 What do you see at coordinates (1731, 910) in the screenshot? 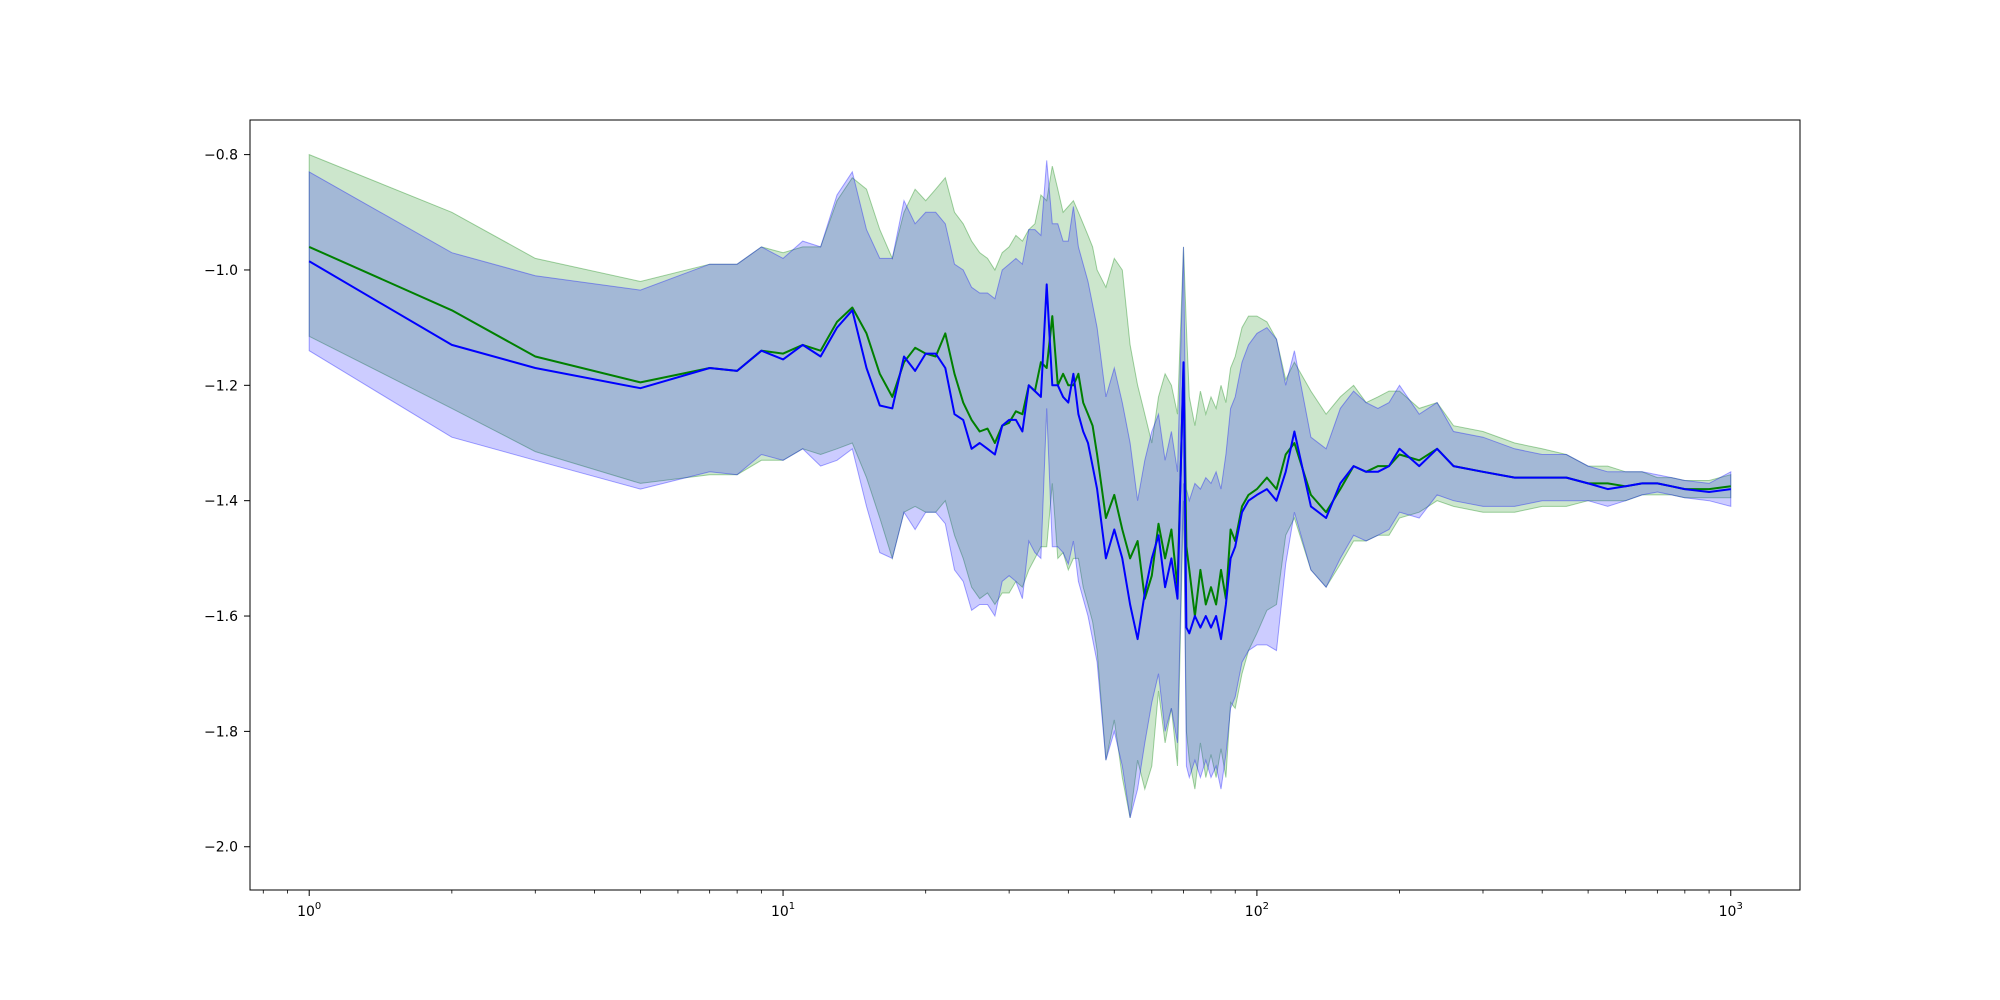
I see `x-tick-label: 10³` at bounding box center [1731, 910].